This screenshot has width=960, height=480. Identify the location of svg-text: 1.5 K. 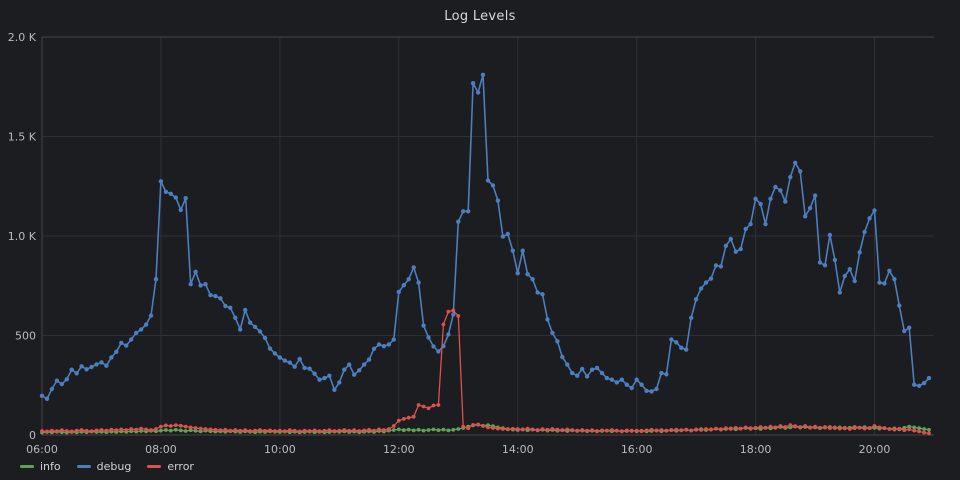
(22, 137).